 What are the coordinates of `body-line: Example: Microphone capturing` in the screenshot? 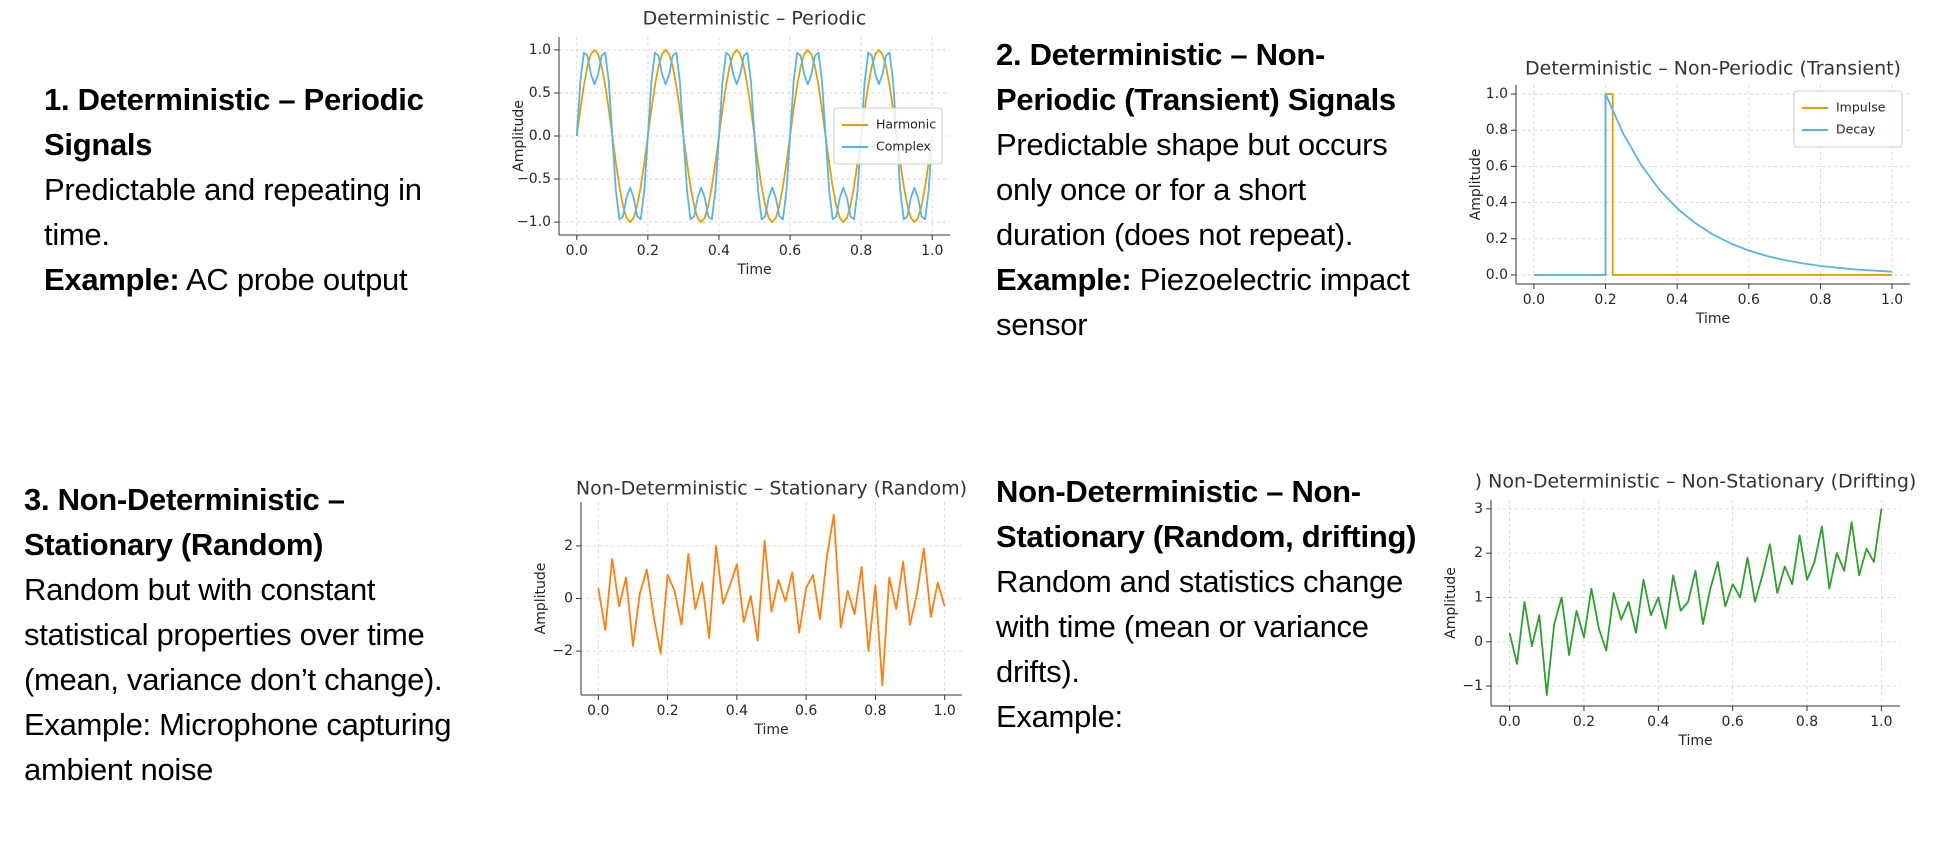 It's located at (238, 725).